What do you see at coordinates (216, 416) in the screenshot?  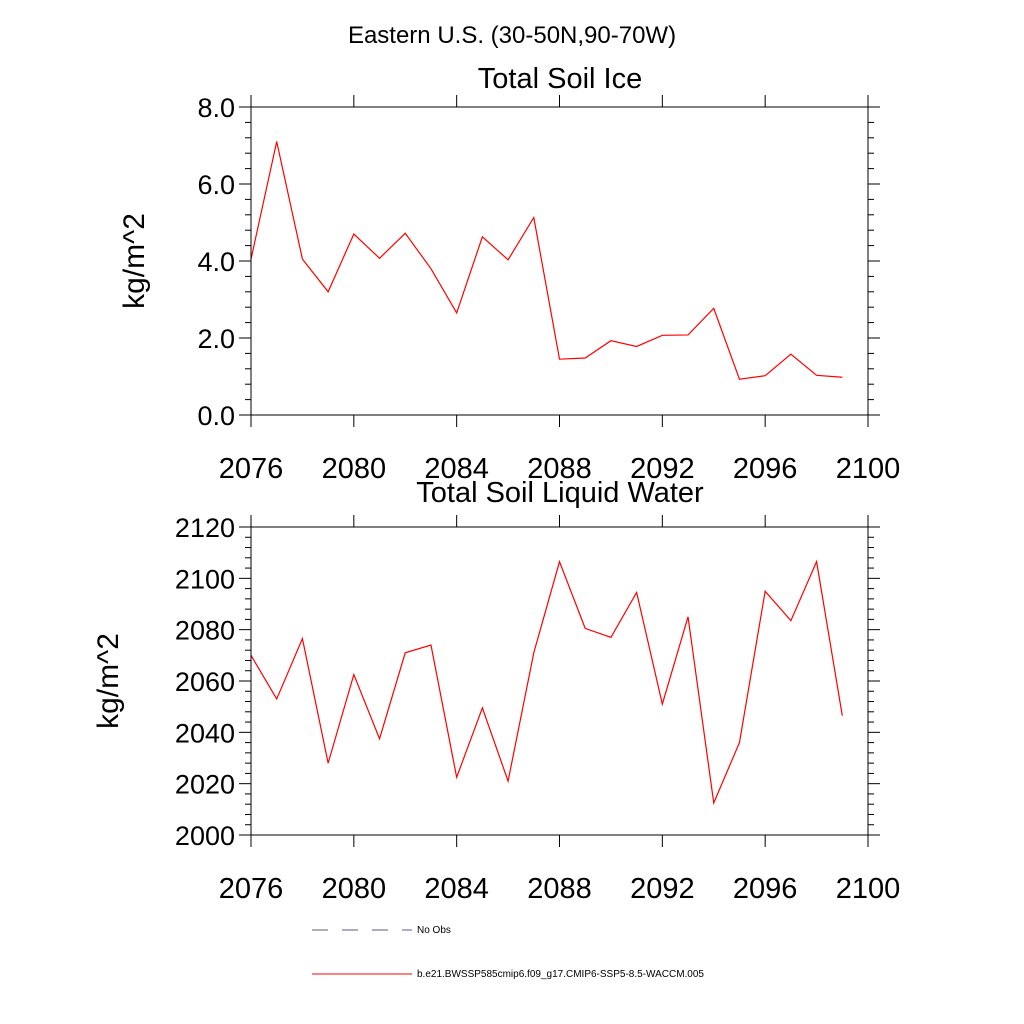 I see `y-tick-label: 0.0` at bounding box center [216, 416].